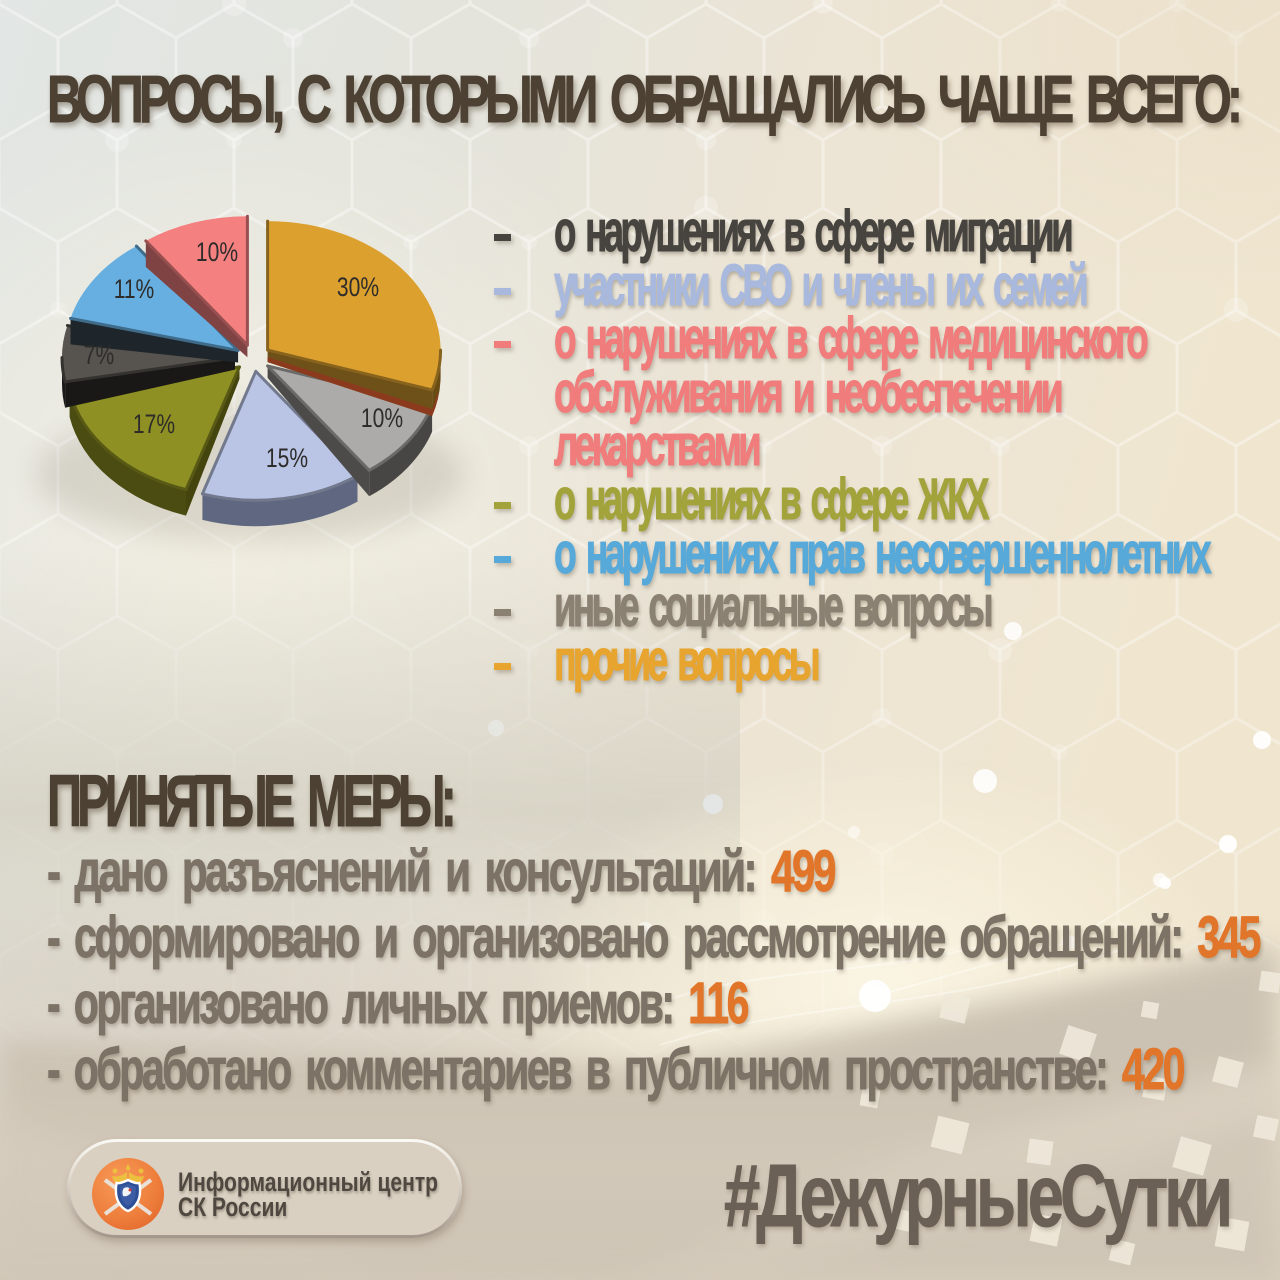 Image resolution: width=1280 pixels, height=1280 pixels. What do you see at coordinates (154, 425) in the screenshot?
I see `svg-text: 17%` at bounding box center [154, 425].